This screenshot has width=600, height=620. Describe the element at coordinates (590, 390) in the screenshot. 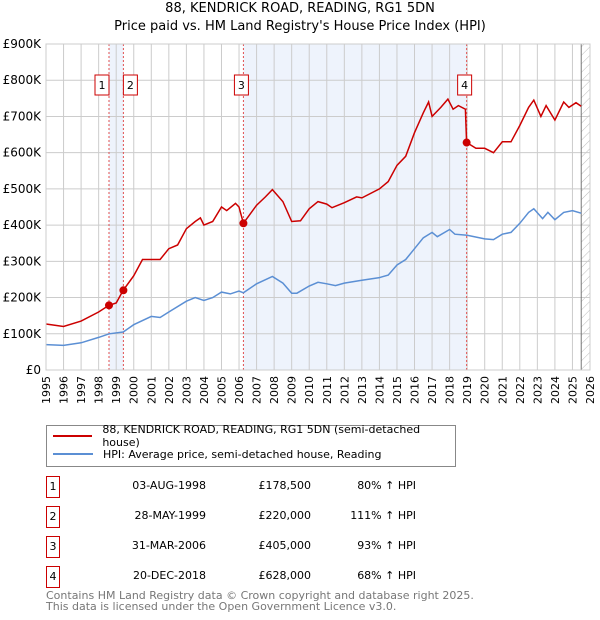

I see `x-tick-label: 2026` at that location.